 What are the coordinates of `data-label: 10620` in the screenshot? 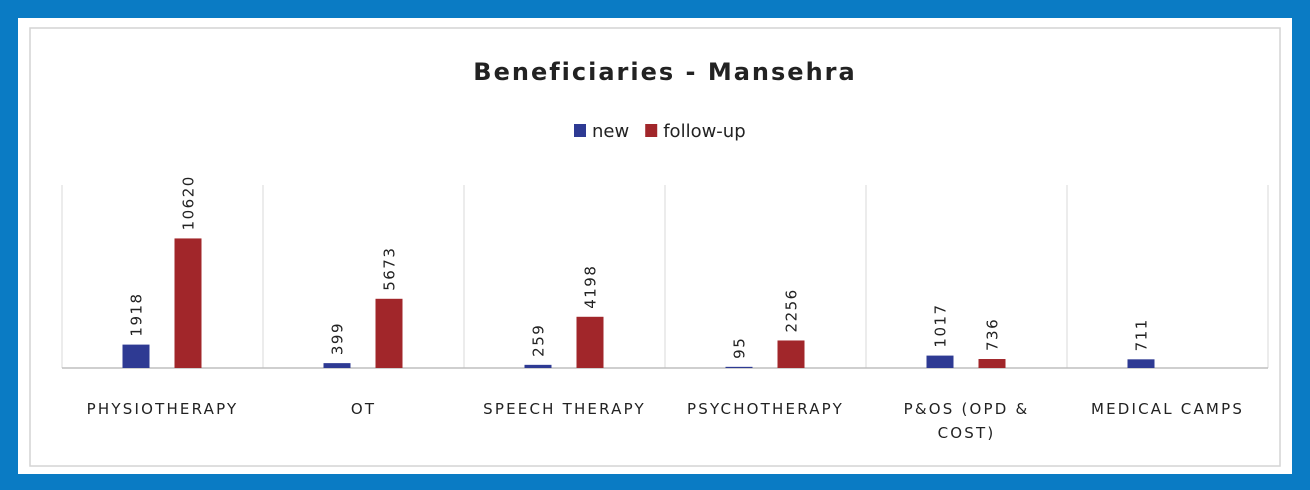 It's located at (189, 202).